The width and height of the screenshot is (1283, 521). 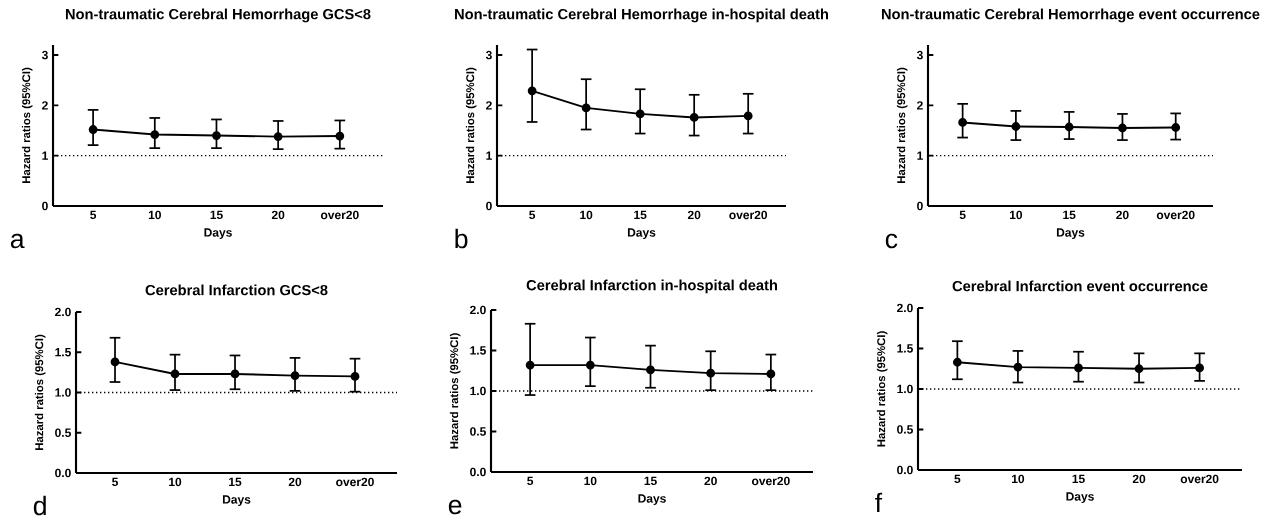 What do you see at coordinates (651, 286) in the screenshot?
I see `chart-title: Cerebral Infarction in-hospital death` at bounding box center [651, 286].